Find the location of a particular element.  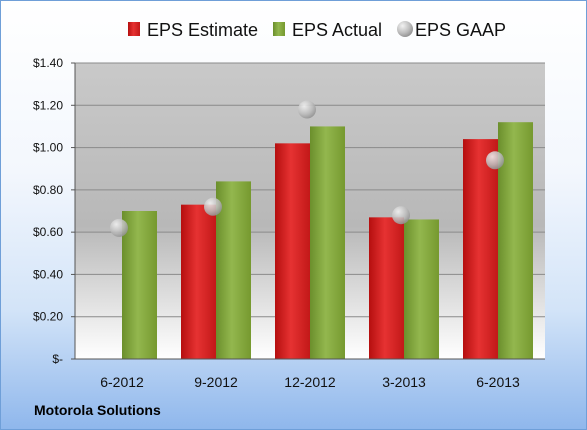

y-axis: $- $0.20 $0.40 $0.60 $0.80 $1.00 $1.20 $1.40 is located at coordinates (54, 211).